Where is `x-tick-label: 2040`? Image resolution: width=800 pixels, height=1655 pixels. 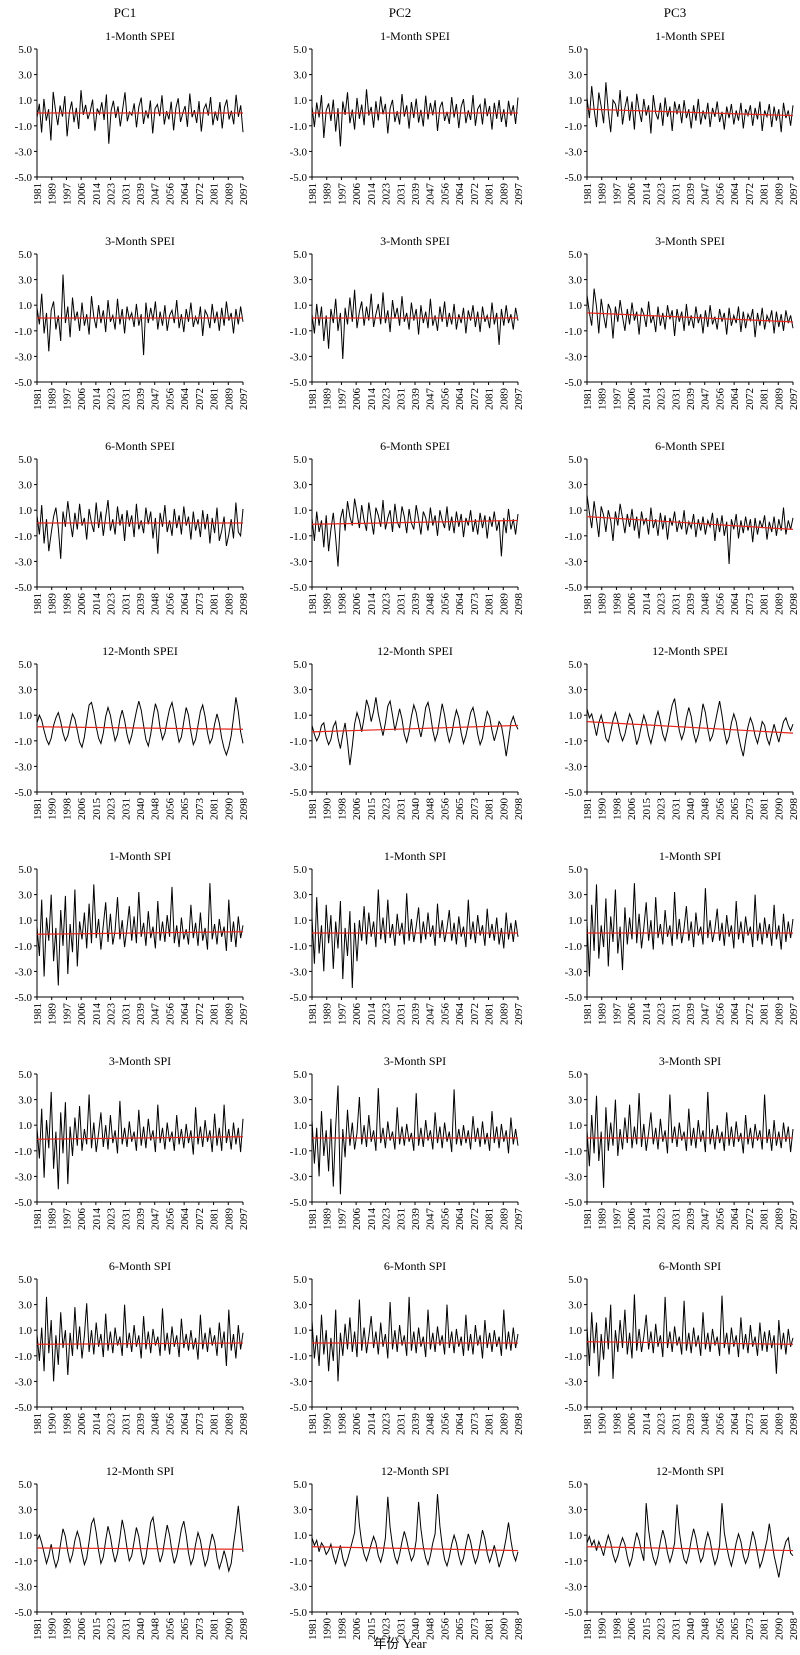 x-tick-label: 2040 is located at coordinates (141, 1629).